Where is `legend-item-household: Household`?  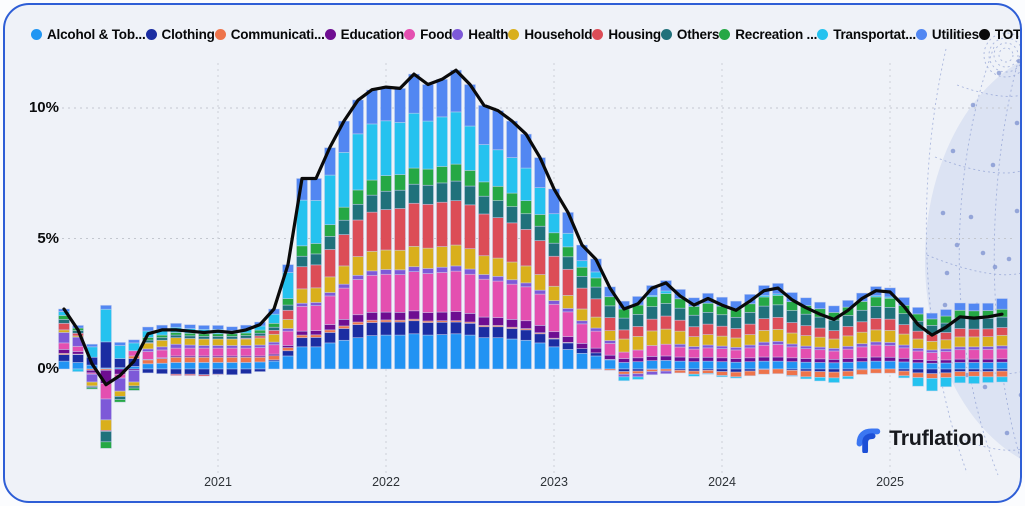
legend-item-household: Household is located at coordinates (550, 34).